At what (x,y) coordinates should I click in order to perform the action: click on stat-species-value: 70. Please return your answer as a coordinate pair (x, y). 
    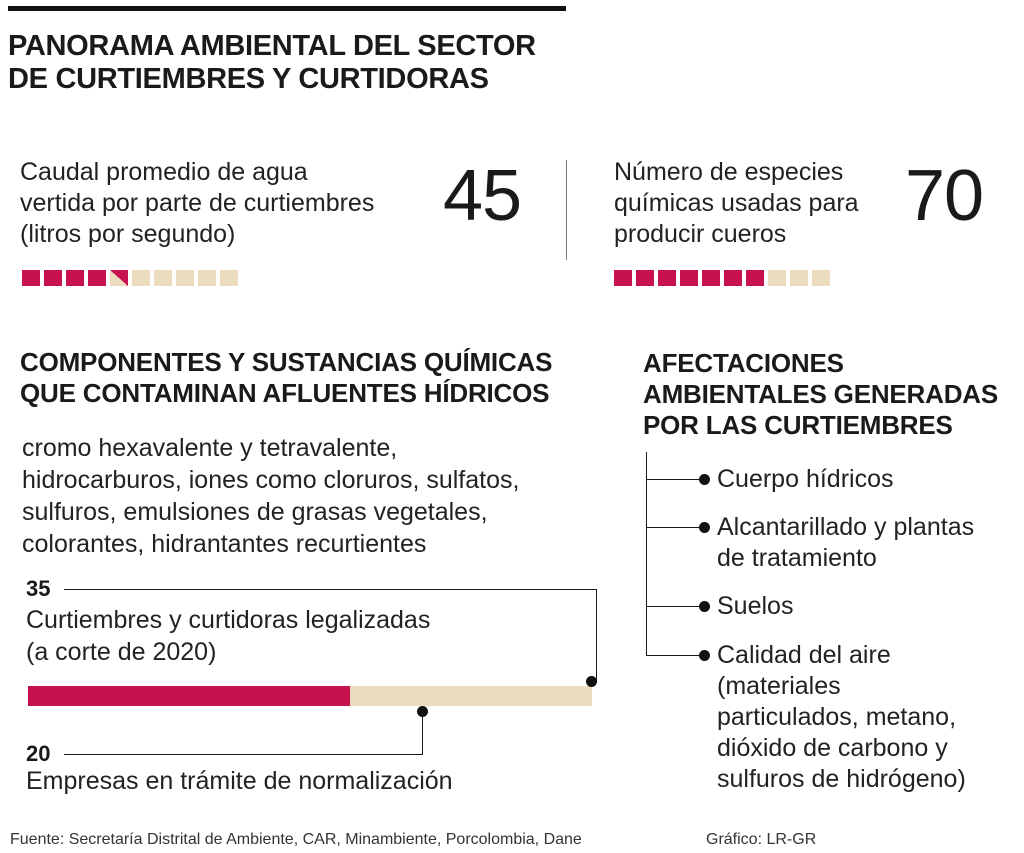
    Looking at the image, I should click on (944, 196).